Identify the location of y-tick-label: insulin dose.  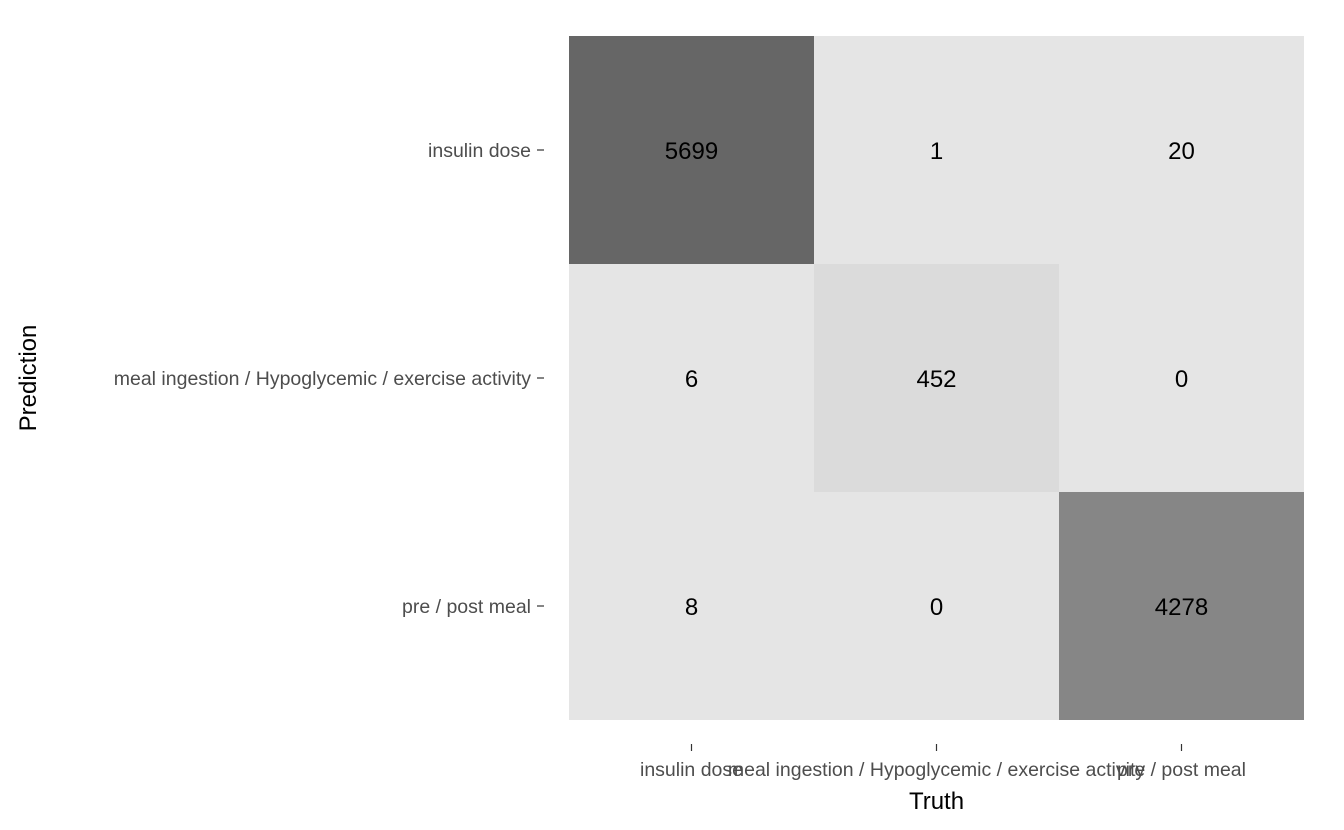
(479, 151).